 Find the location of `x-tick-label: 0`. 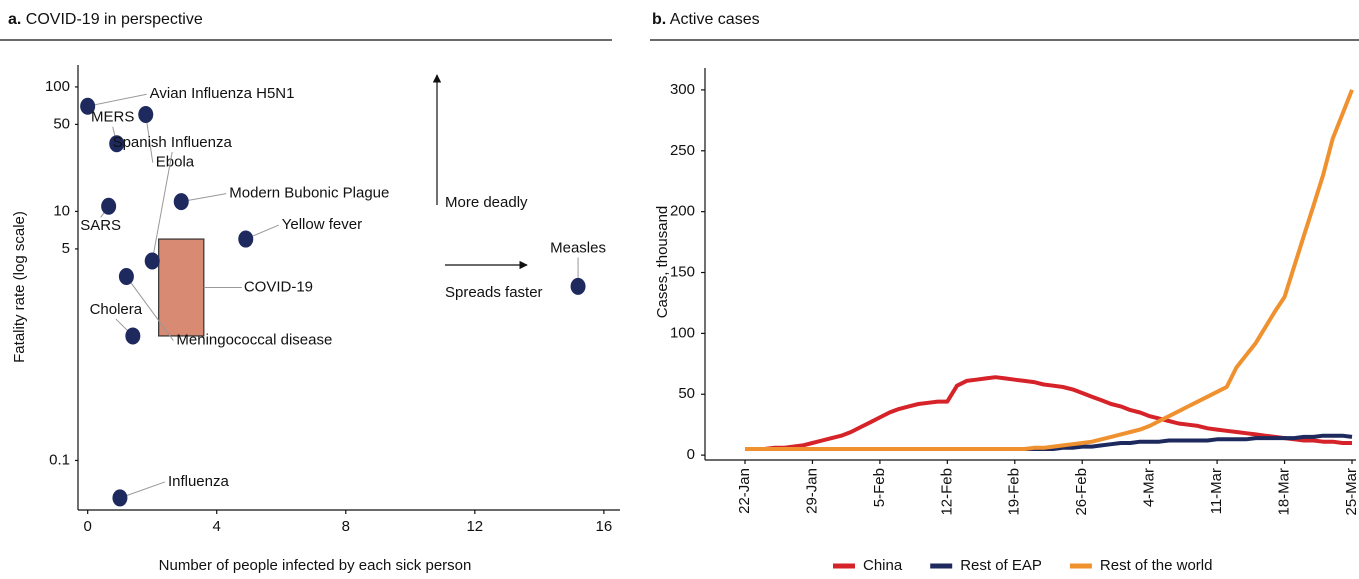

x-tick-label: 0 is located at coordinates (88, 526).